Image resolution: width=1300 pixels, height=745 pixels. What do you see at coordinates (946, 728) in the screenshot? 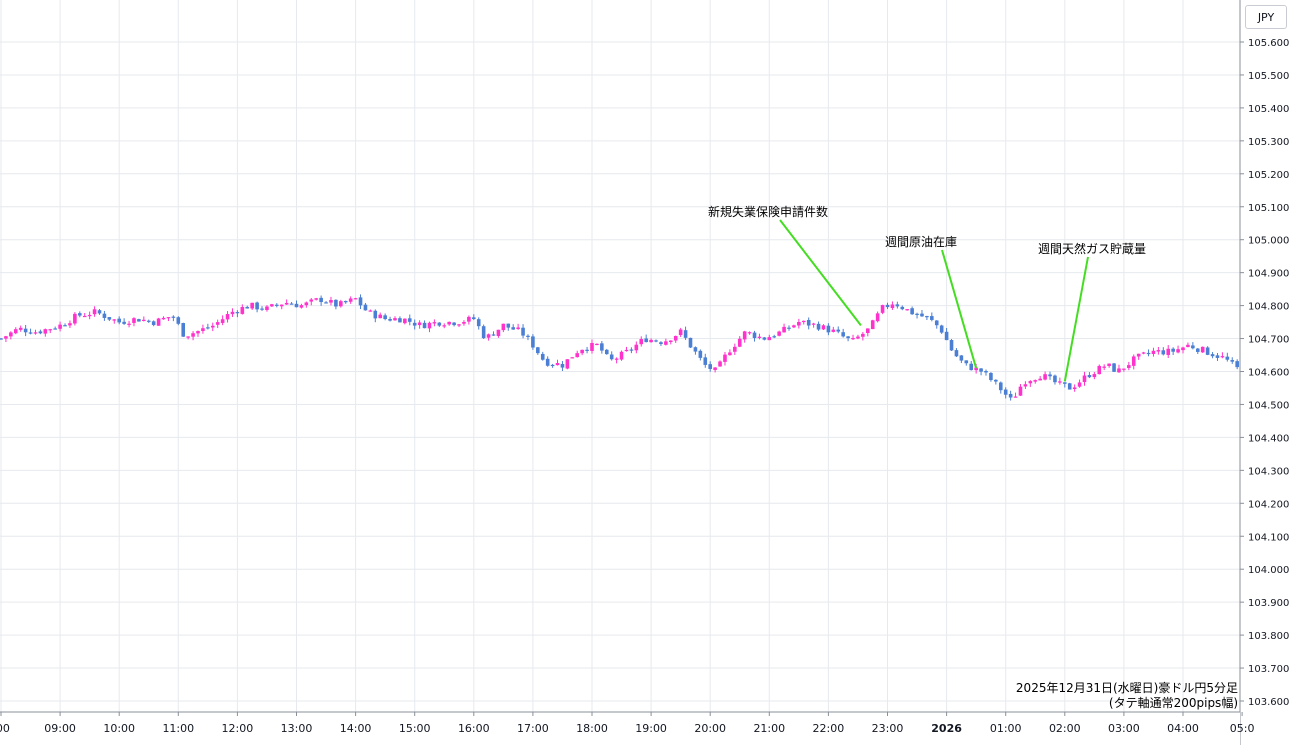
I see `x-tick-label: 2026` at bounding box center [946, 728].